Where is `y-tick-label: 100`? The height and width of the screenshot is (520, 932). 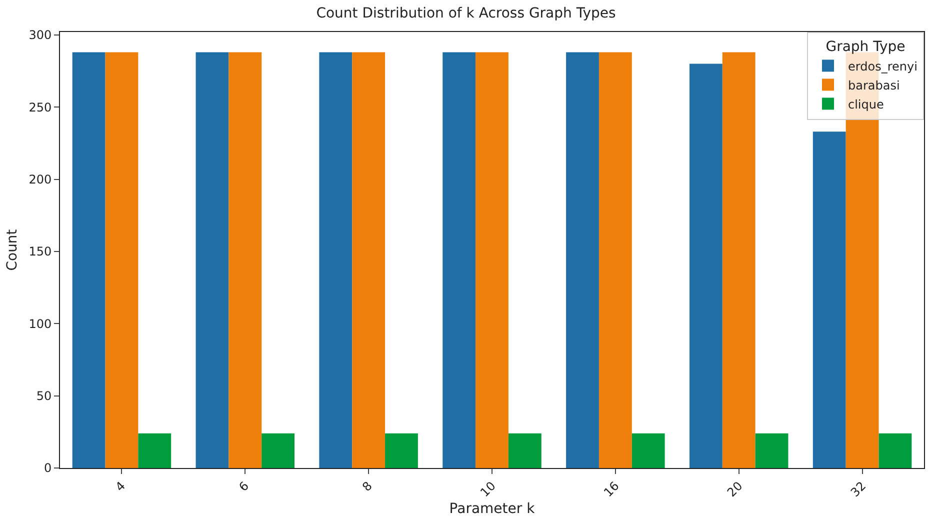 y-tick-label: 100 is located at coordinates (40, 323).